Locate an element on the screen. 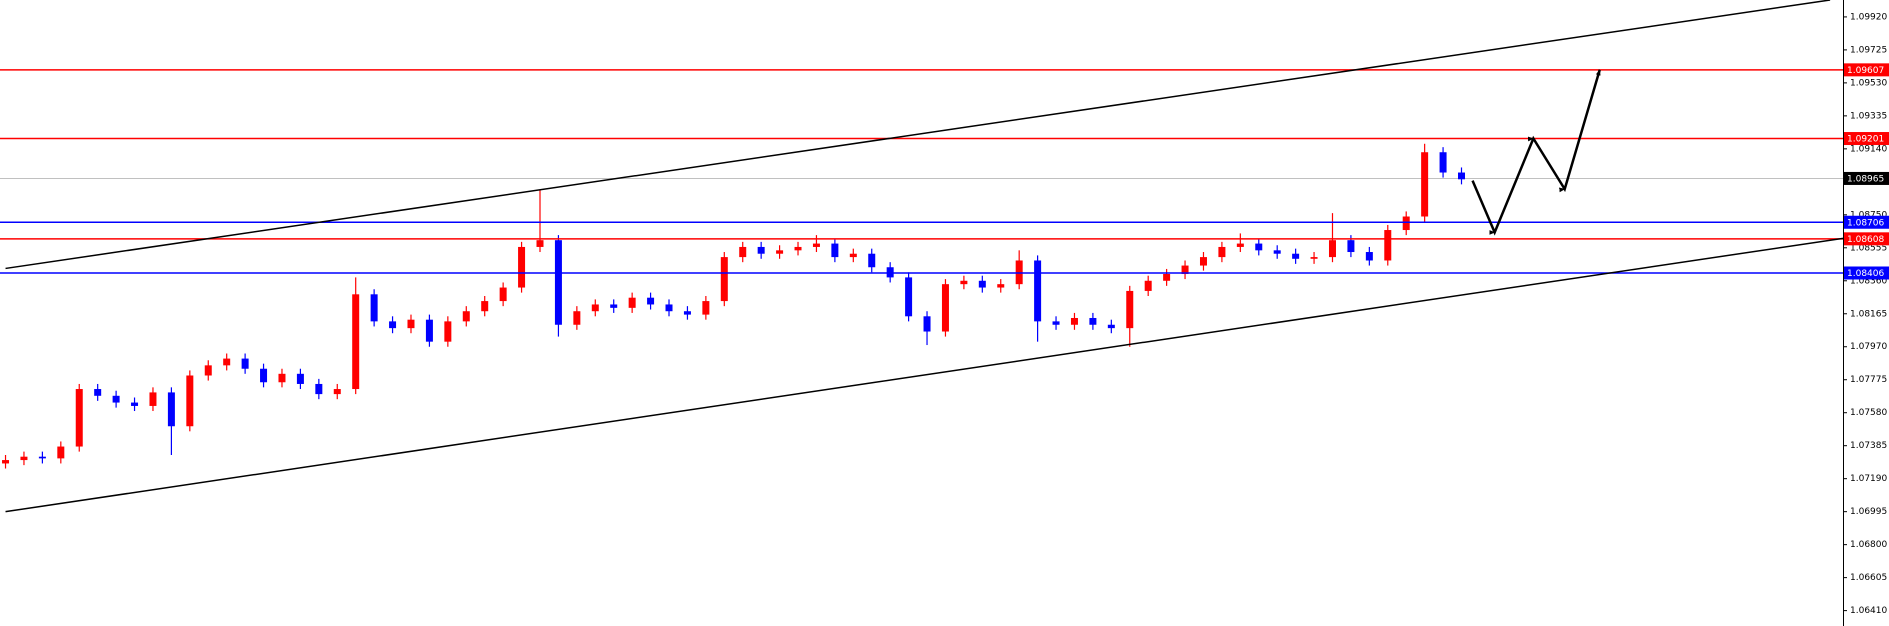 The height and width of the screenshot is (626, 1889). level-label: 1.08706 is located at coordinates (1865, 223).